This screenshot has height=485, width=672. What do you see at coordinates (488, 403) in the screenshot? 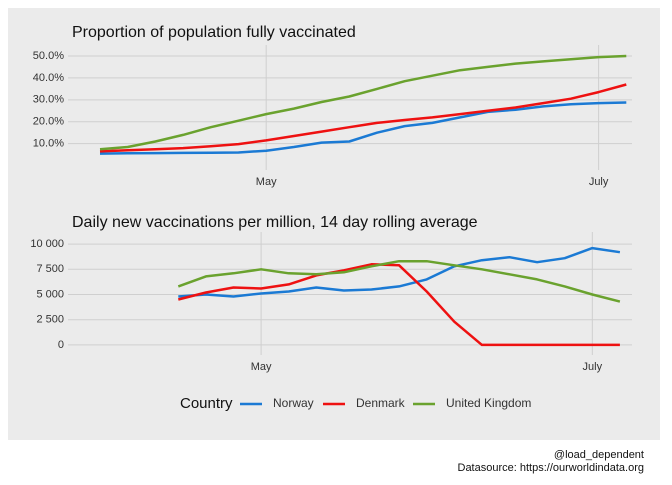
I see `legend-label: United Kingdom` at bounding box center [488, 403].